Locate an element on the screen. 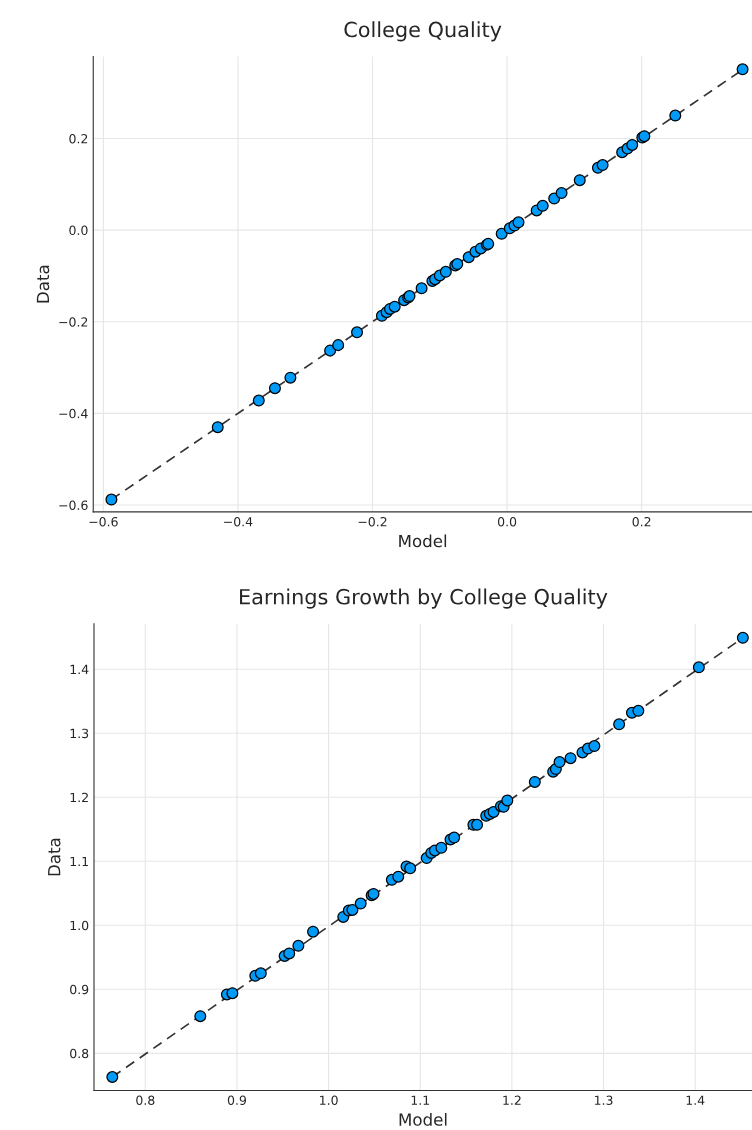  y-tick-label: −0.2 is located at coordinates (73, 322).